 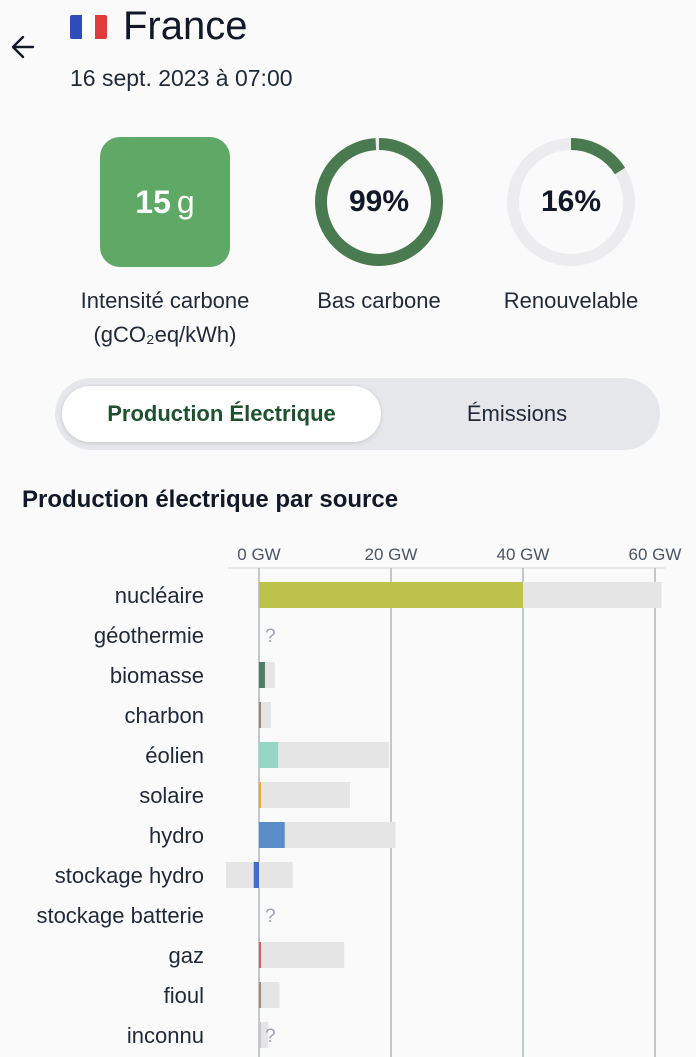 I want to click on renewable-value: 16%, so click(x=571, y=201).